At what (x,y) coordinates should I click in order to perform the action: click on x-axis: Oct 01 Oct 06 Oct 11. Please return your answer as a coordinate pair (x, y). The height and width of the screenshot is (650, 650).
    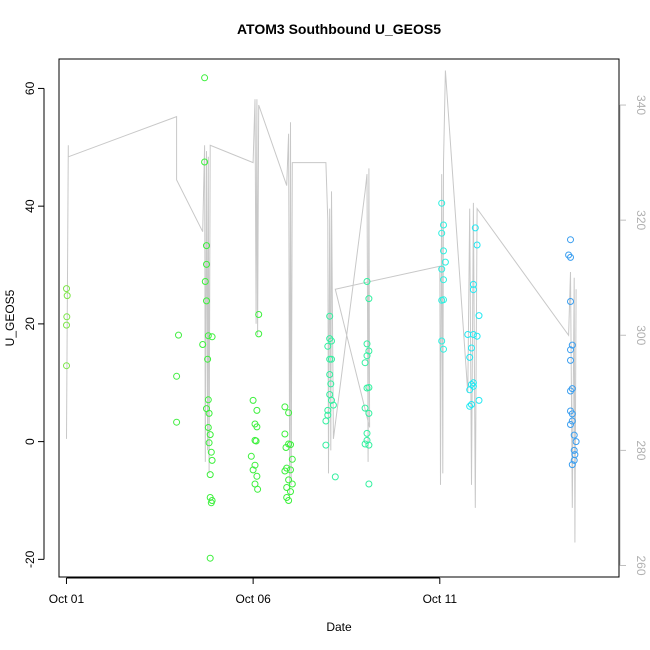
    Looking at the image, I should click on (253, 591).